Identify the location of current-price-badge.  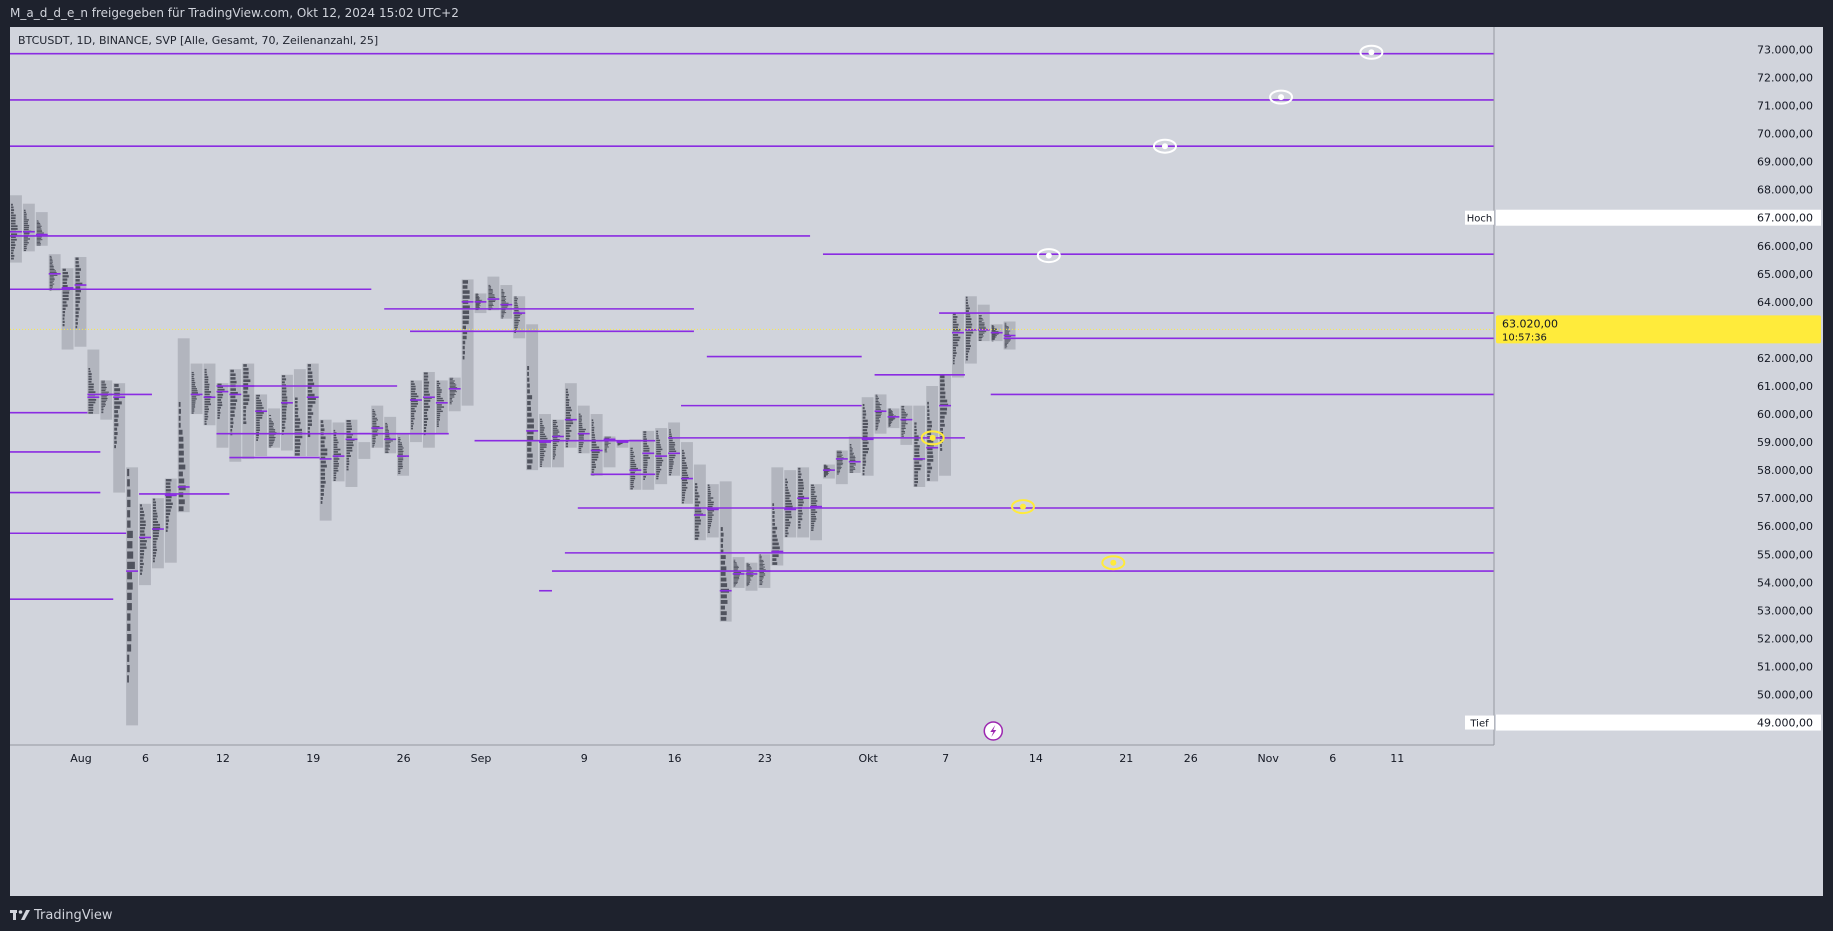
(1658, 329).